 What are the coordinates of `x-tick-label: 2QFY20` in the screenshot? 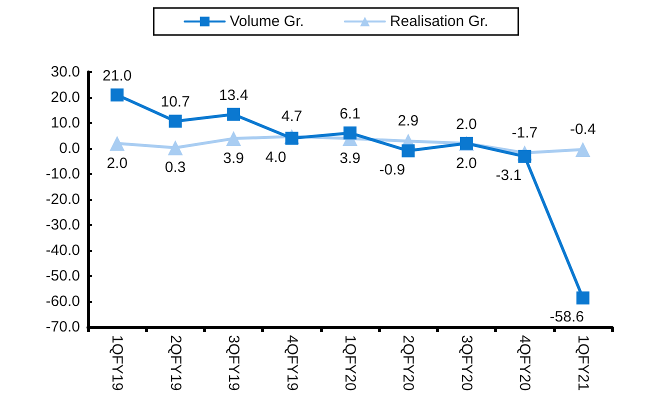 It's located at (408, 363).